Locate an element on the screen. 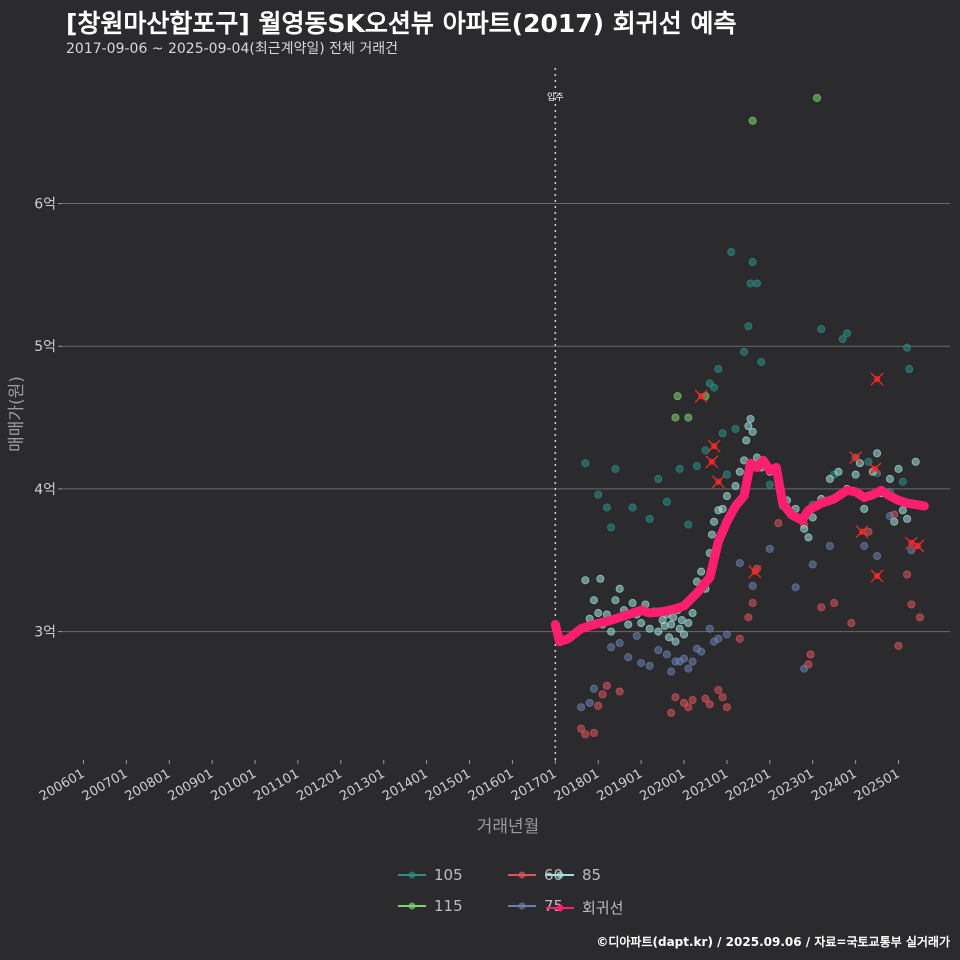 The image size is (960, 960). x-tick-label: 202001 is located at coordinates (663, 785).